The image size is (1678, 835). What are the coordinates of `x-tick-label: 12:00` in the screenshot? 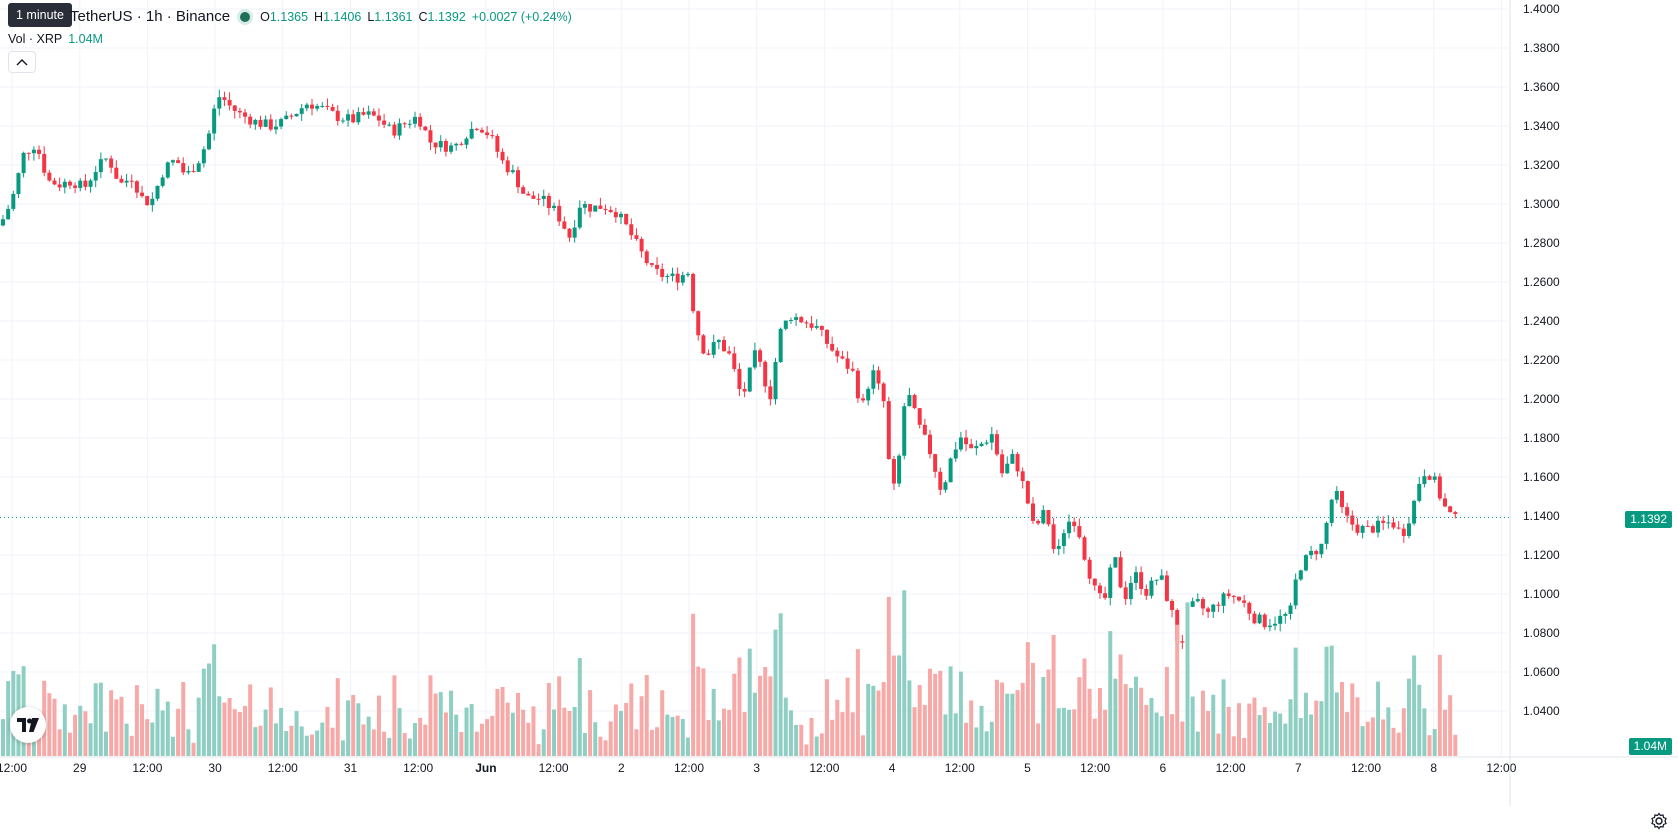 It's located at (1501, 768).